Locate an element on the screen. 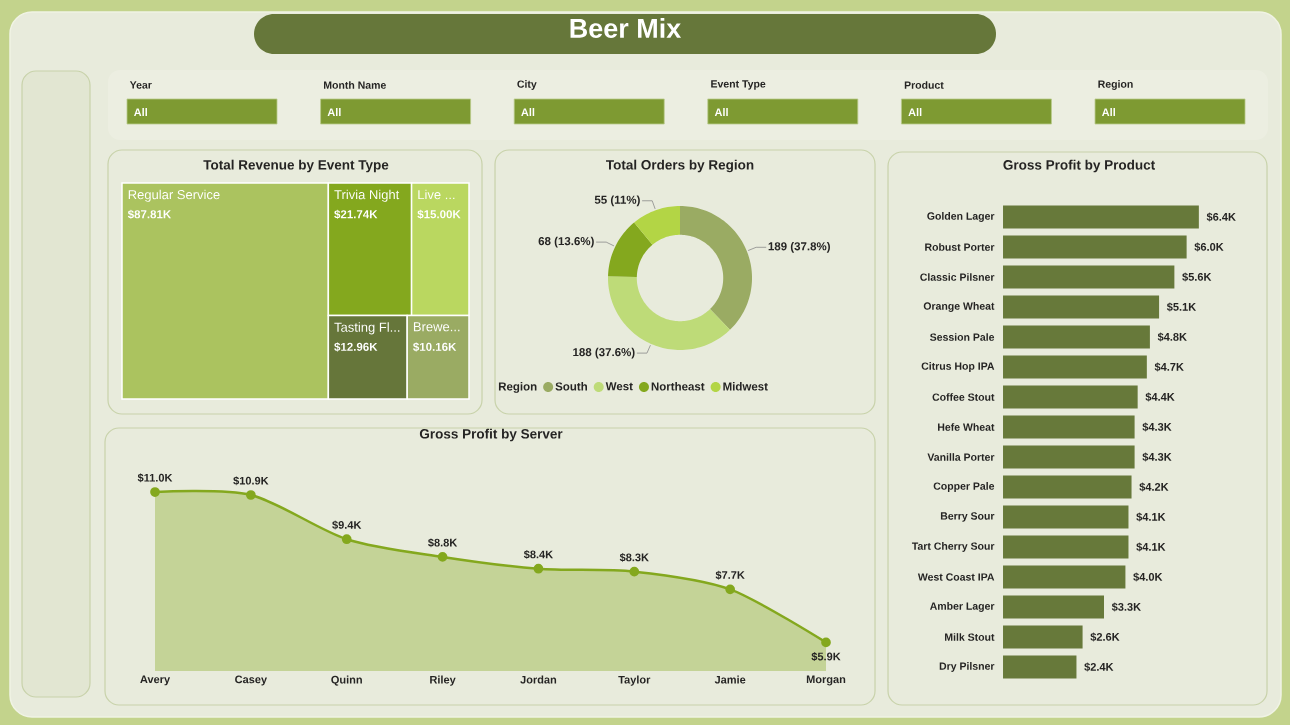 The height and width of the screenshot is (725, 1290). x-tick-label: Morgan is located at coordinates (826, 680).